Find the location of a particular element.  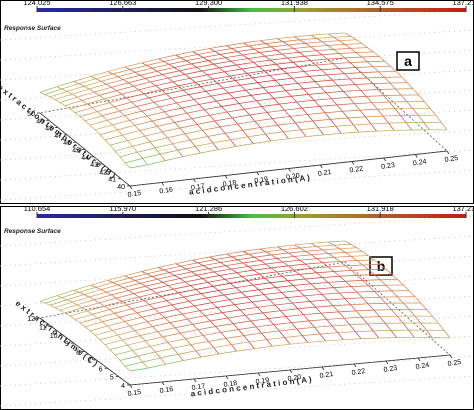

colorbar-tick-label: 137.234 is located at coordinates (463, 208).